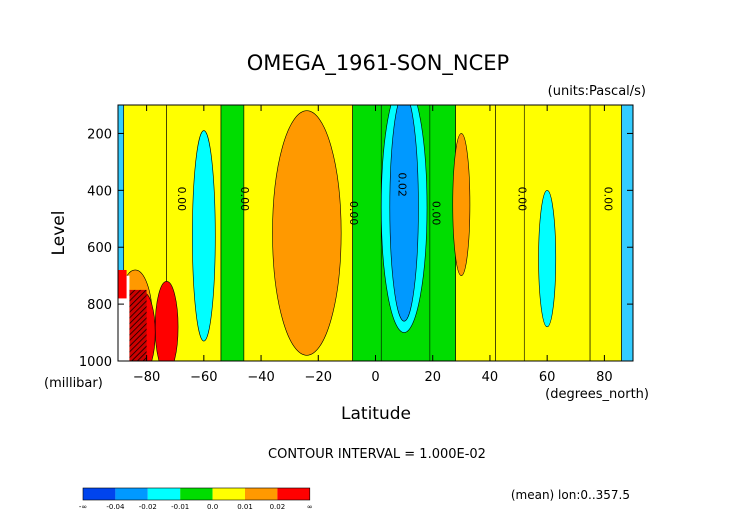 This screenshot has width=752, height=532. What do you see at coordinates (99, 191) in the screenshot?
I see `y-tick-label: 400` at bounding box center [99, 191].